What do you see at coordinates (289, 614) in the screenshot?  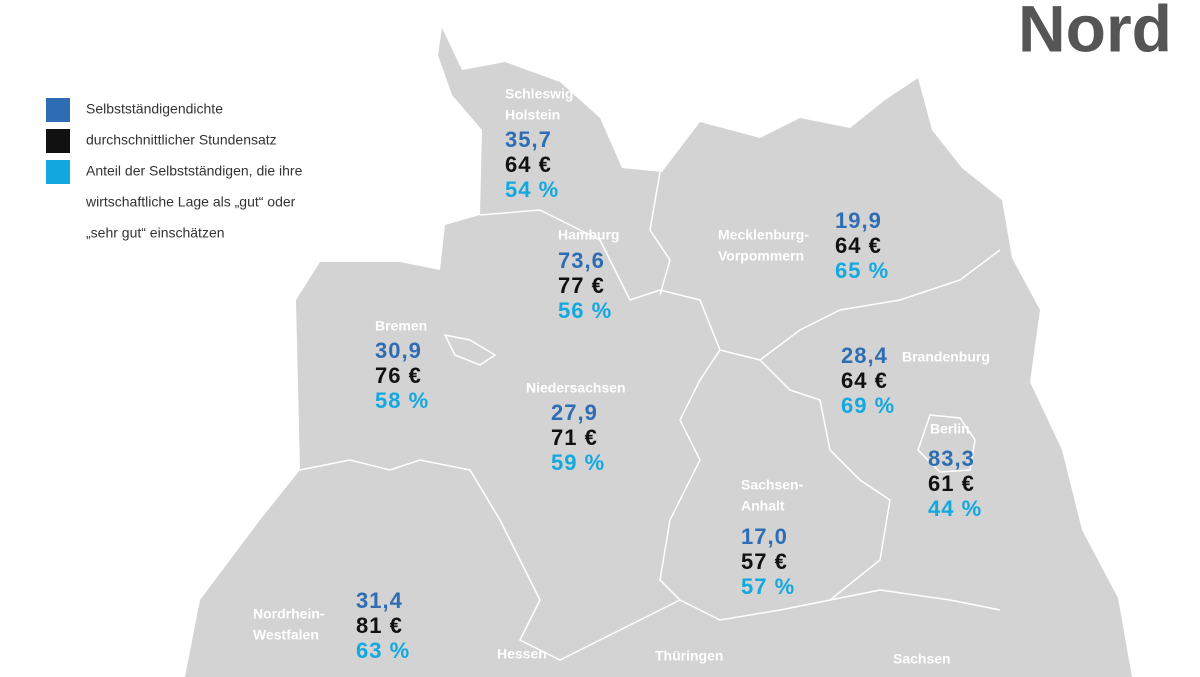 I see `region-name: Nordrhein-` at bounding box center [289, 614].